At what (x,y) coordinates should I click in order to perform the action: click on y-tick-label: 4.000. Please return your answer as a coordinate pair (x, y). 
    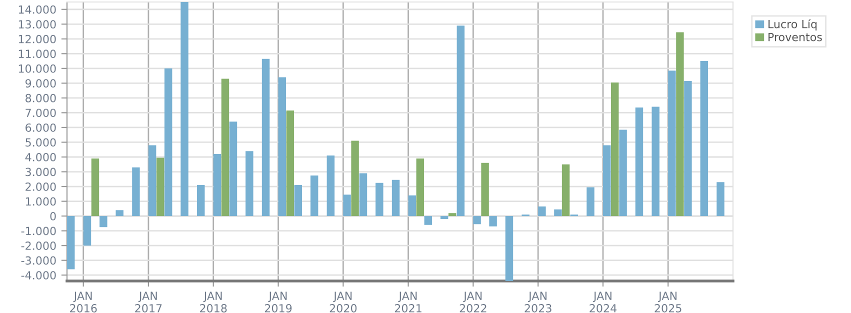
    Looking at the image, I should click on (40, 157).